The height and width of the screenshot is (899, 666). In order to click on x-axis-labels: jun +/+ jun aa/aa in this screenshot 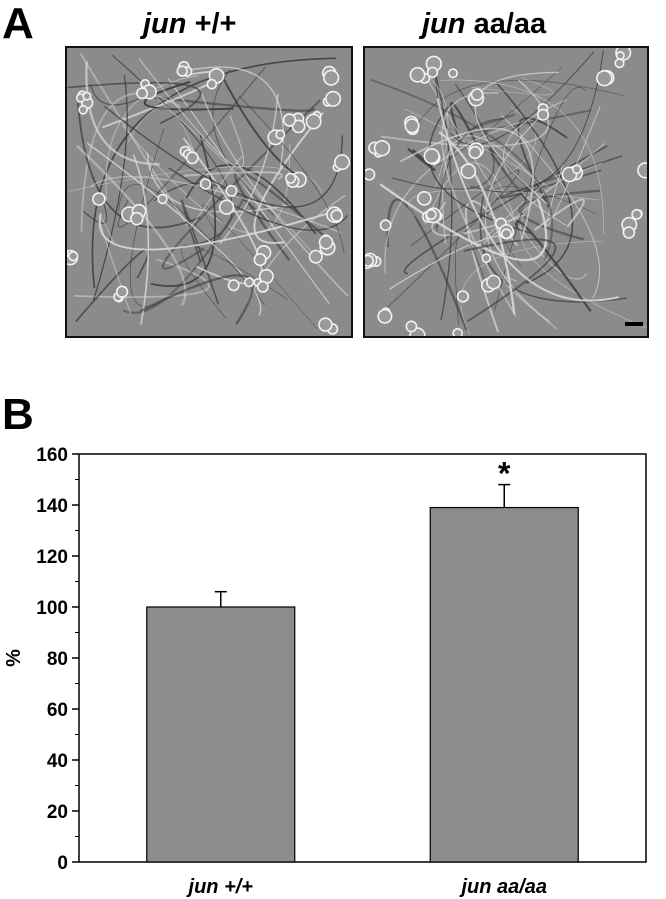, I will do `click(367, 887)`.